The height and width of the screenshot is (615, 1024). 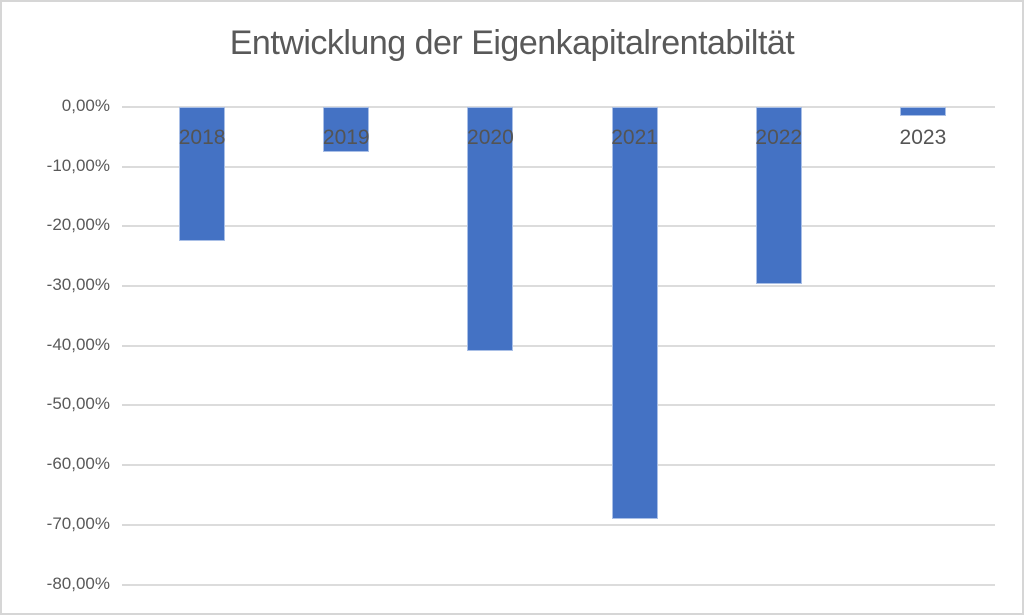 What do you see at coordinates (78, 225) in the screenshot?
I see `y-tick-label: -20,00%` at bounding box center [78, 225].